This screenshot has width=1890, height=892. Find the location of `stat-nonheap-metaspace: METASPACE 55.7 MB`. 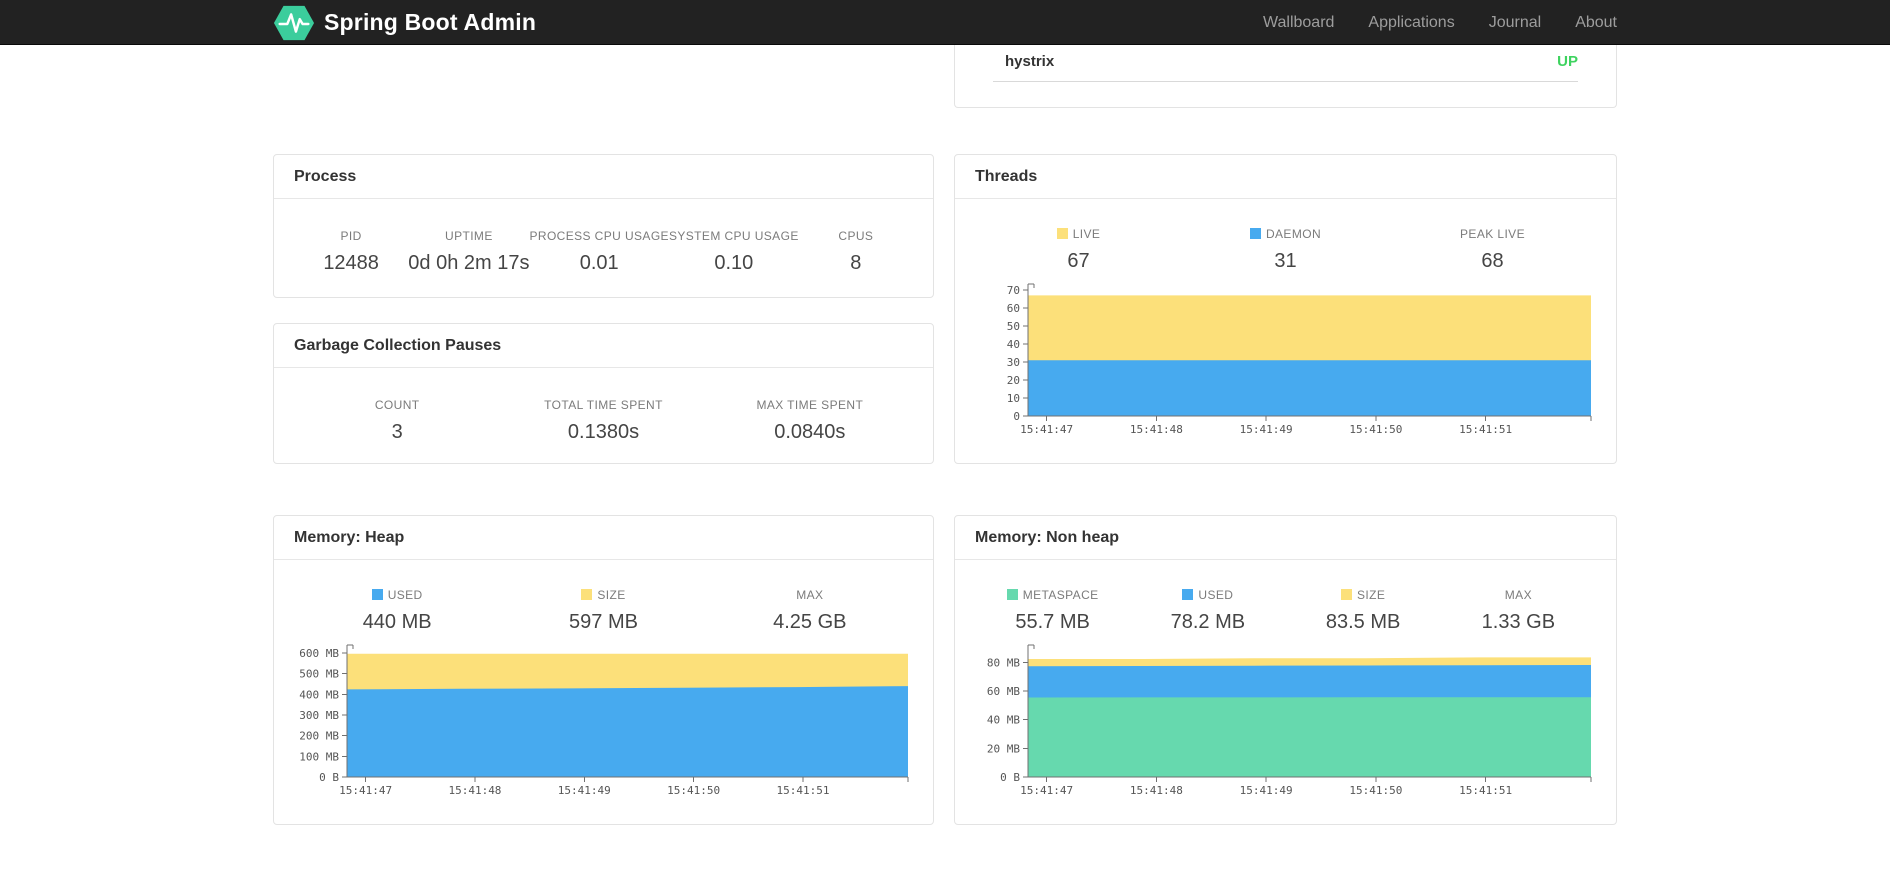

stat-nonheap-metaspace: METASPACE 55.7 MB is located at coordinates (1052, 611).